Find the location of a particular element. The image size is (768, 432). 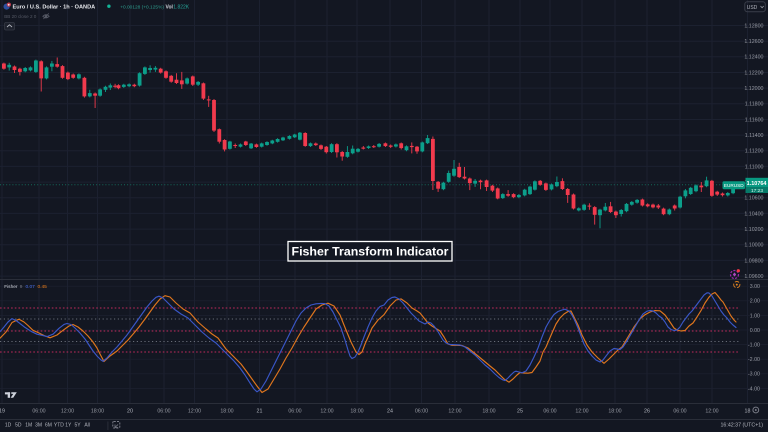

svg-text: 1.11800 is located at coordinates (754, 105).